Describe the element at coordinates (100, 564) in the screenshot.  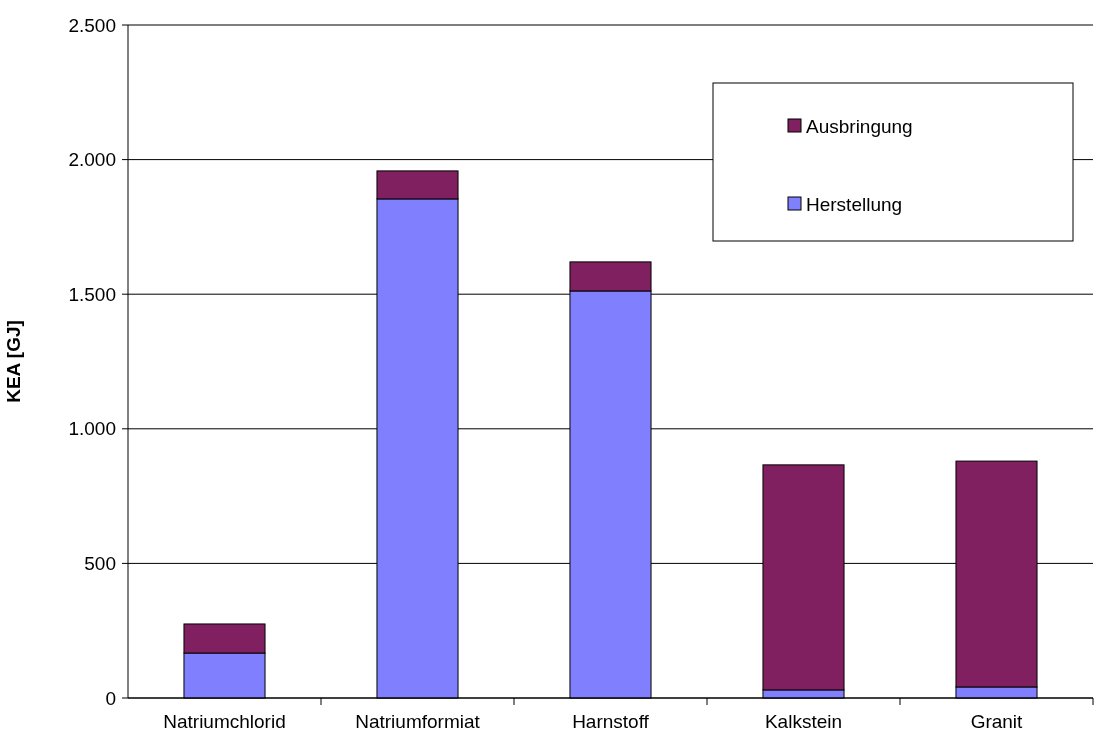
I see `y-tick-label: 500` at that location.